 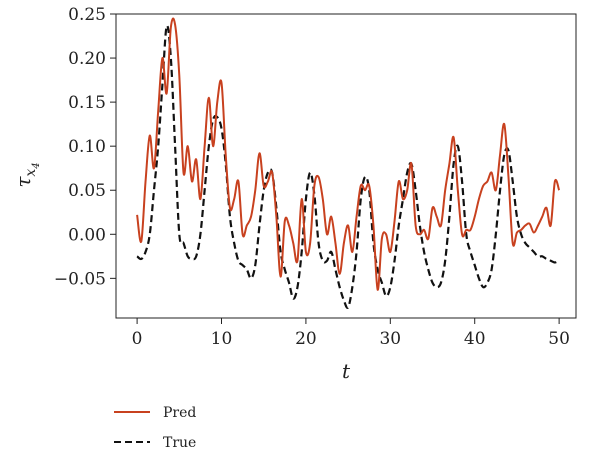 What do you see at coordinates (87, 59) in the screenshot?
I see `y-tick-label: 0.20` at bounding box center [87, 59].